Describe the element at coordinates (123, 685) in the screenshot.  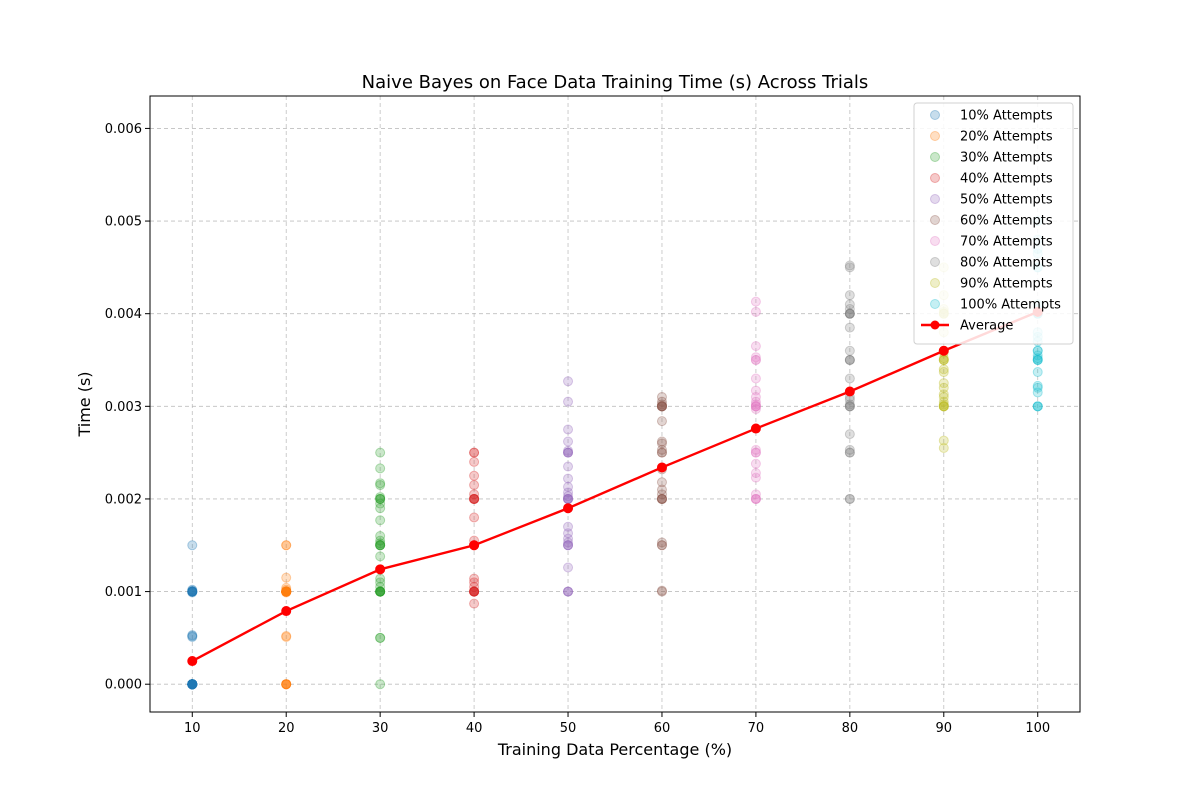
I see `y-tick-label: 0.000` at that location.